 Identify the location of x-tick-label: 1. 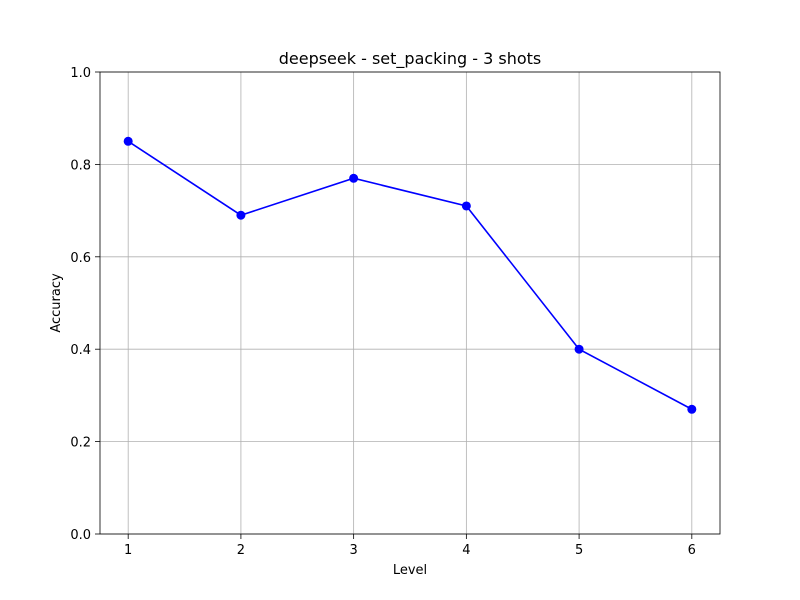
(128, 550).